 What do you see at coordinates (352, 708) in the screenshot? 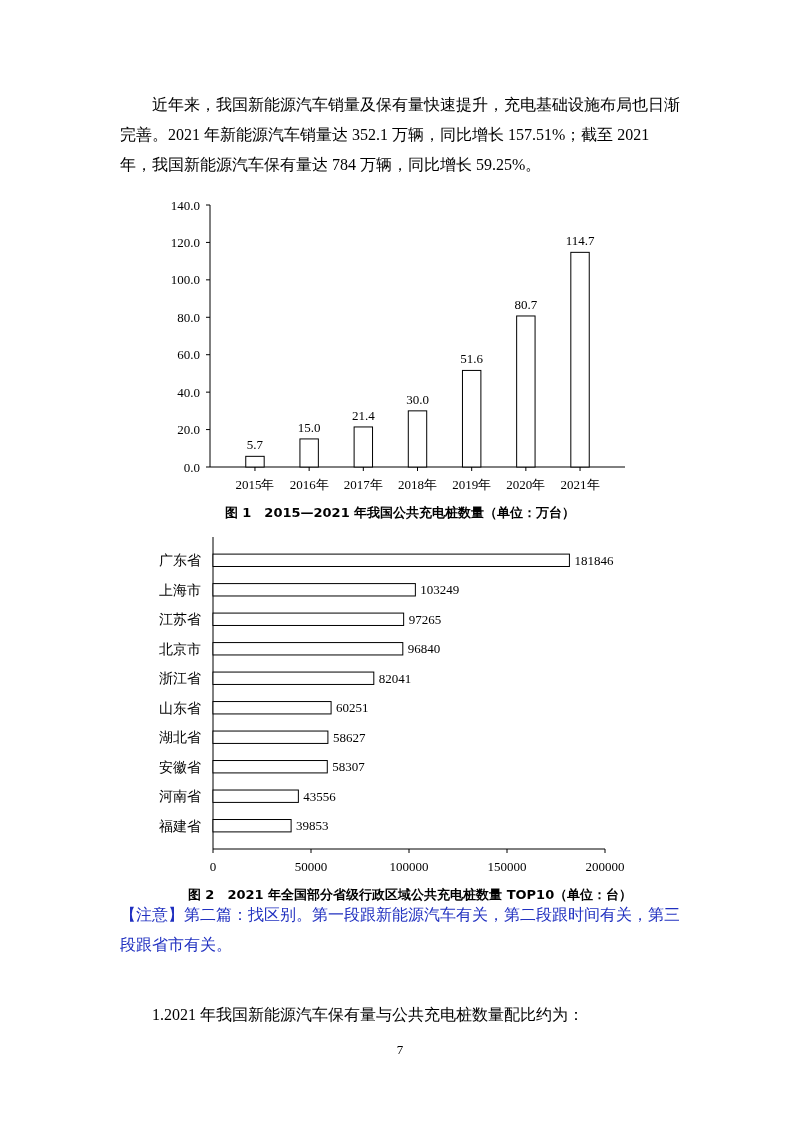
I see `data-label: 60251` at bounding box center [352, 708].